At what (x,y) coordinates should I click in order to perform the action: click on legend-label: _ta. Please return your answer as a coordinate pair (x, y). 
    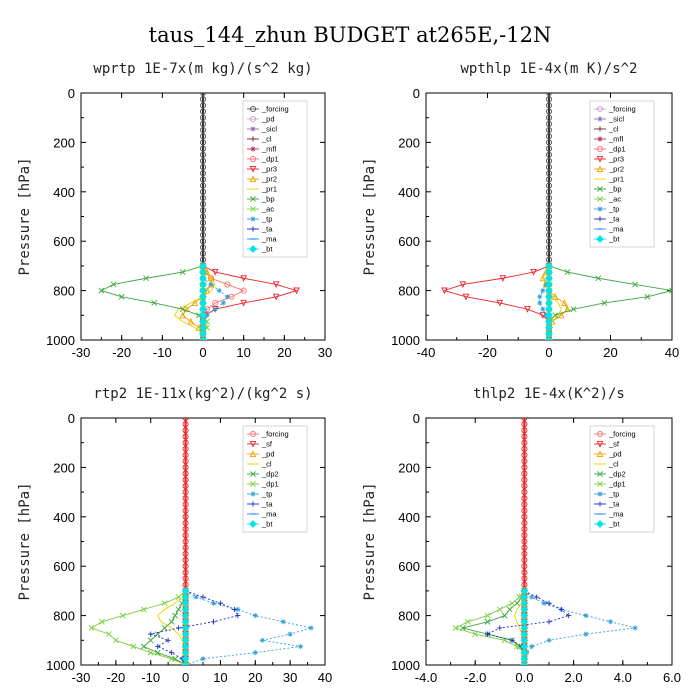
    Looking at the image, I should click on (267, 229).